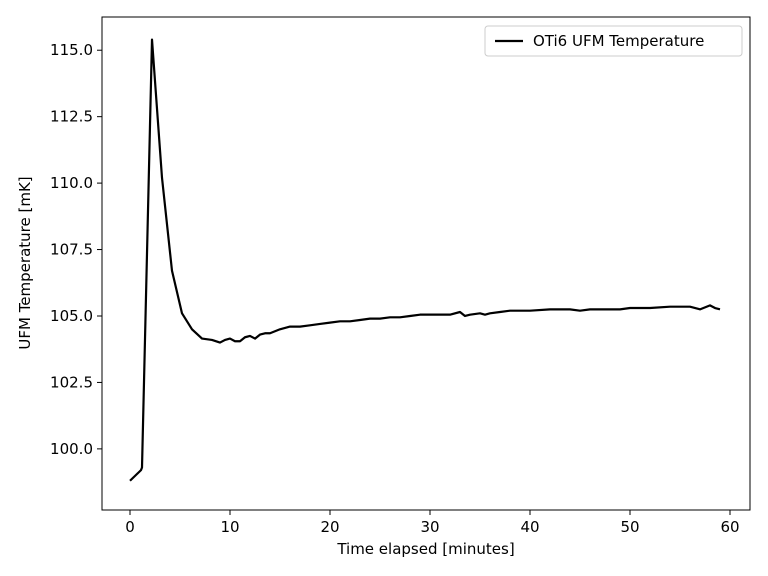  I want to click on y-tick-label: 112.5, so click(71, 117).